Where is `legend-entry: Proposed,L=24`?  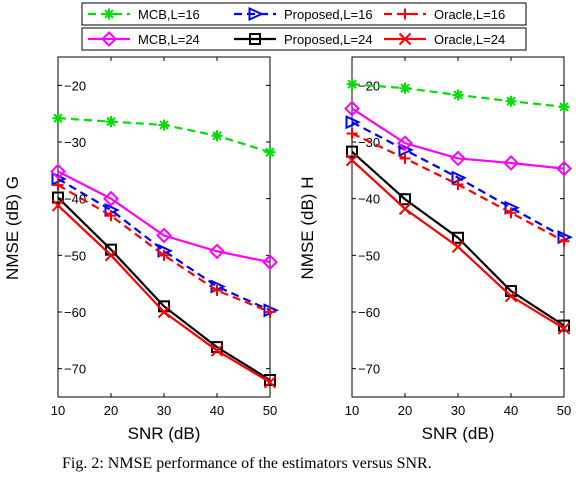
legend-entry: Proposed,L=24 is located at coordinates (303, 39).